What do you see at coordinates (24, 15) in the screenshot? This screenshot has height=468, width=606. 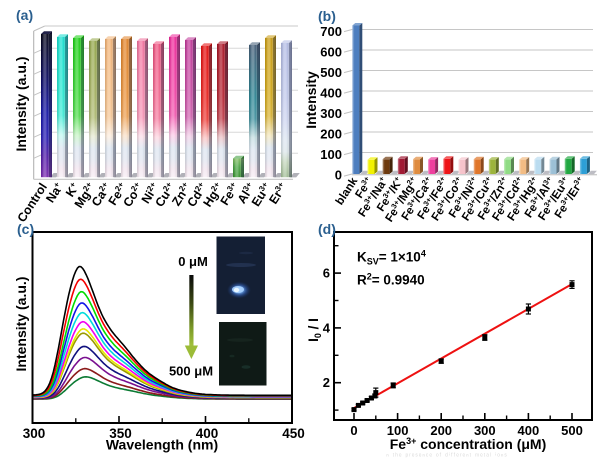 I see `svg-text: (a)` at bounding box center [24, 15].